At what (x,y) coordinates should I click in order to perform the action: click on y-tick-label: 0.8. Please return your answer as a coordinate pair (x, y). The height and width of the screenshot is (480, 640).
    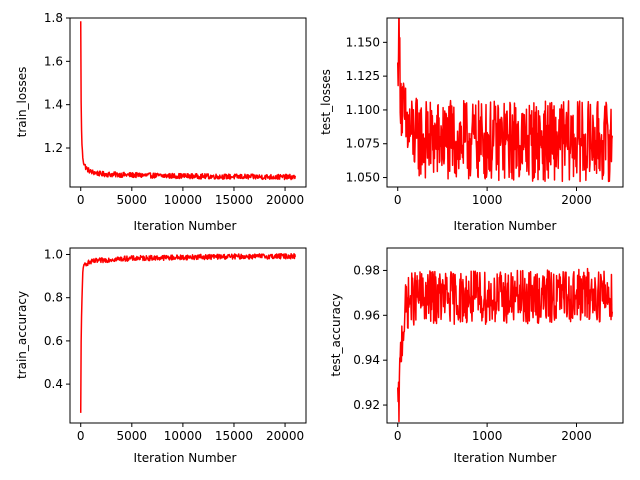
    Looking at the image, I should click on (53, 298).